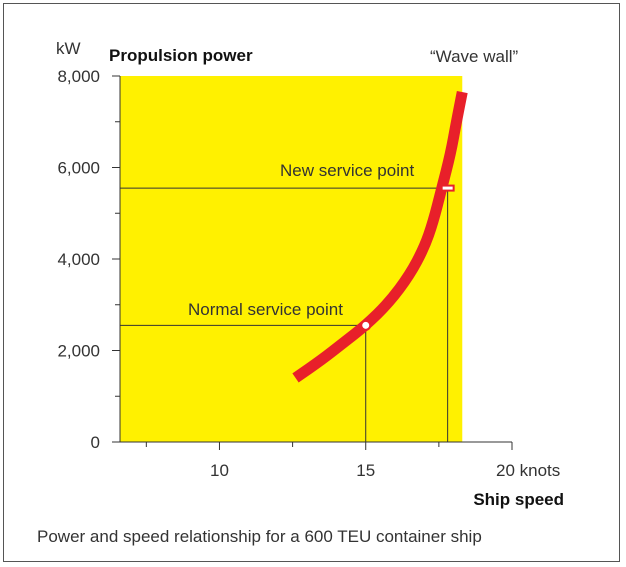 The height and width of the screenshot is (567, 626). I want to click on y-tick-label: 2,000, so click(78, 351).